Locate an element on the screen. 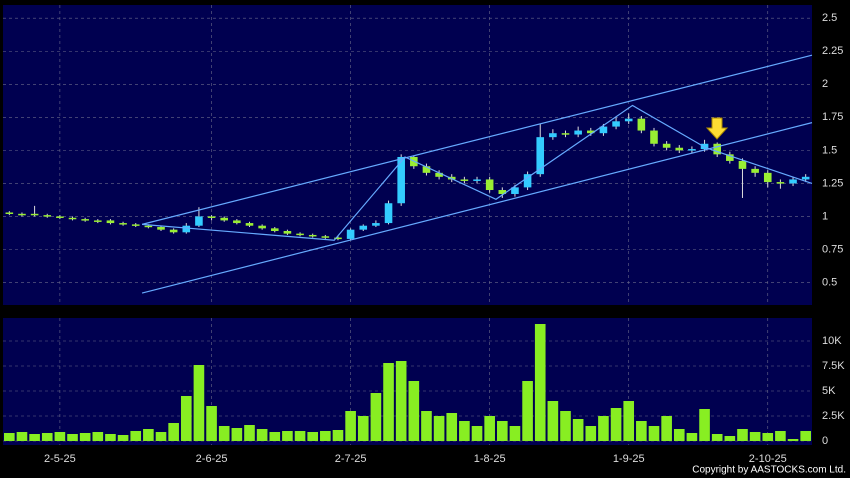  y2-tick-label: 0 is located at coordinates (825, 441).